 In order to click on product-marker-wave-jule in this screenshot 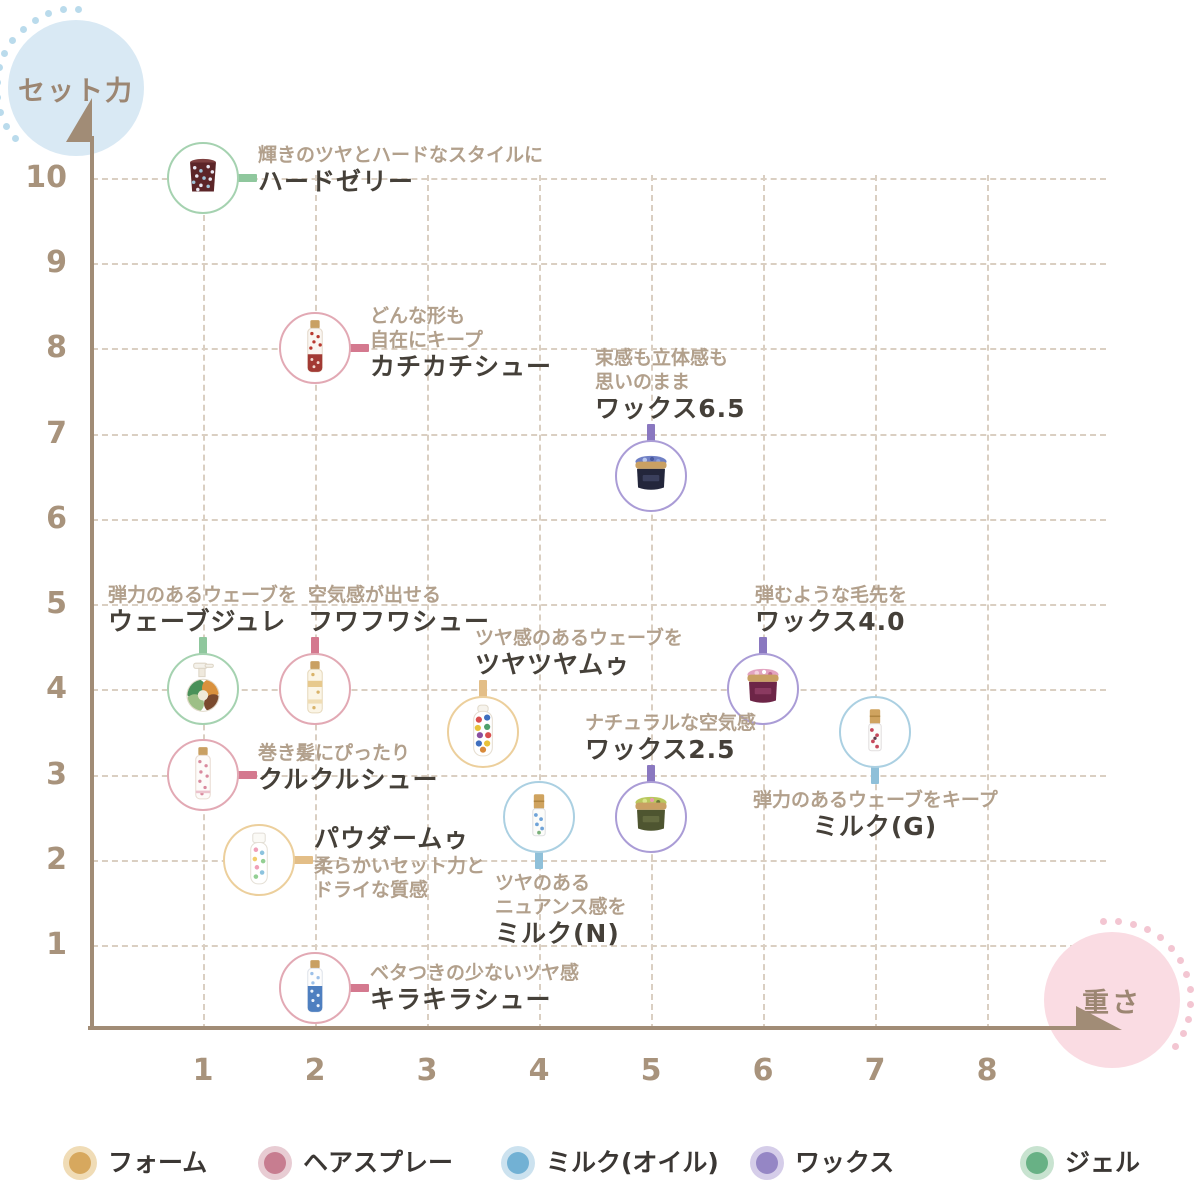, I will do `click(203, 689)`.